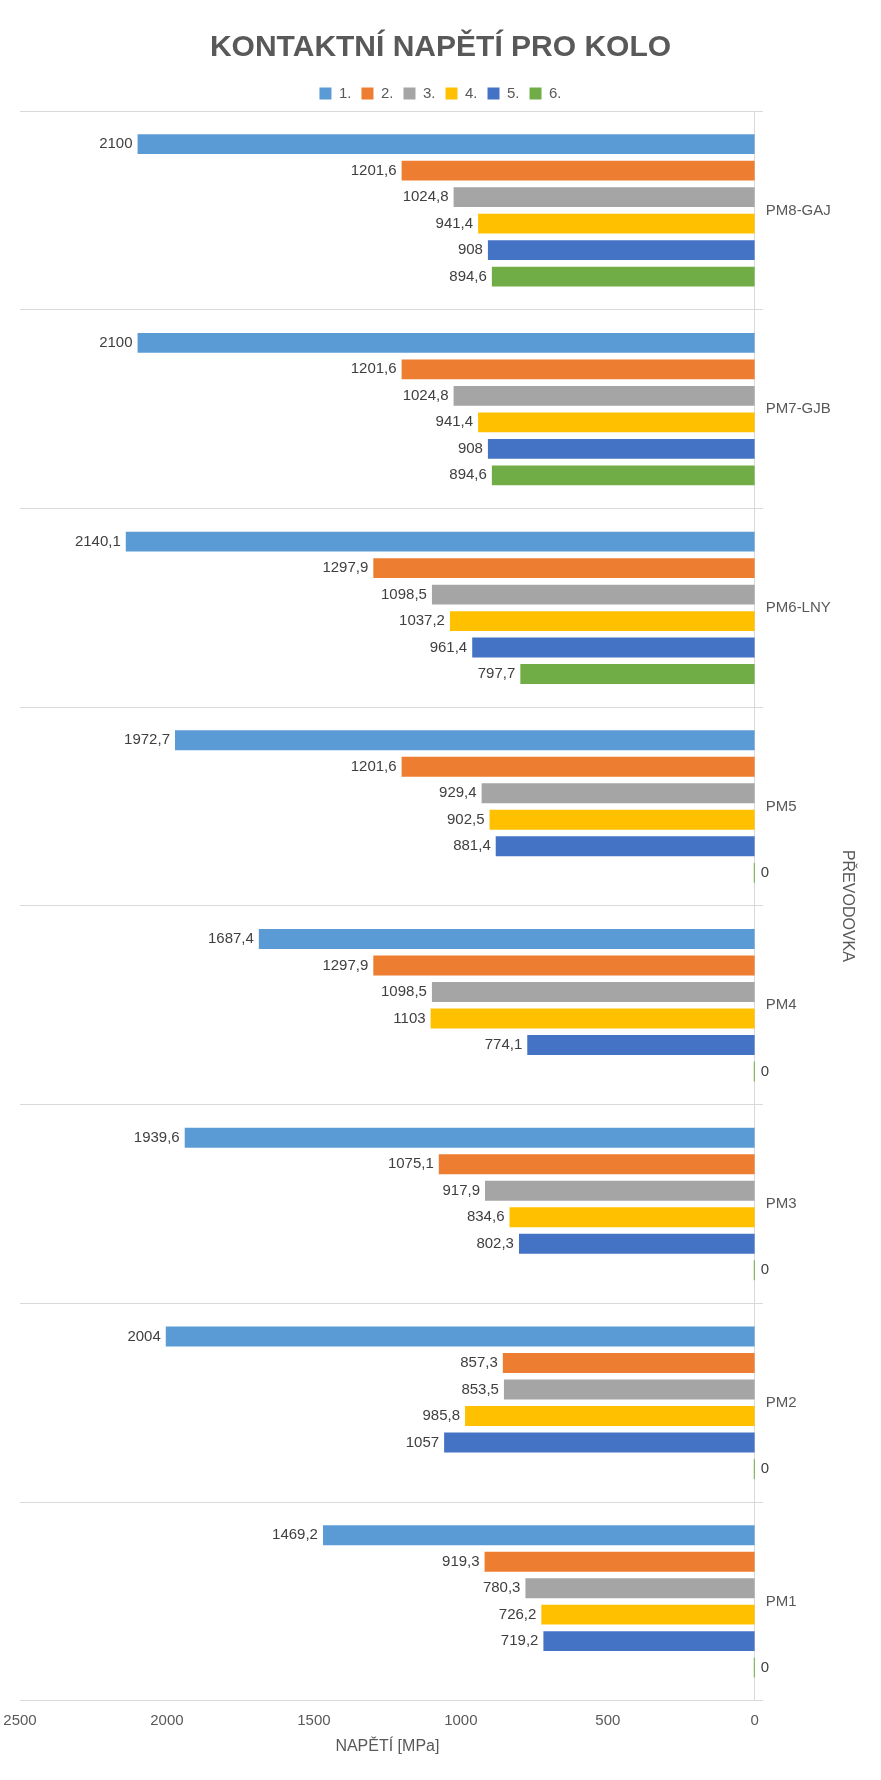 The width and height of the screenshot is (881, 1780). What do you see at coordinates (440, 46) in the screenshot?
I see `chart-title: KONTAKTNÍ NAPĚTÍ PRO KOLO` at bounding box center [440, 46].